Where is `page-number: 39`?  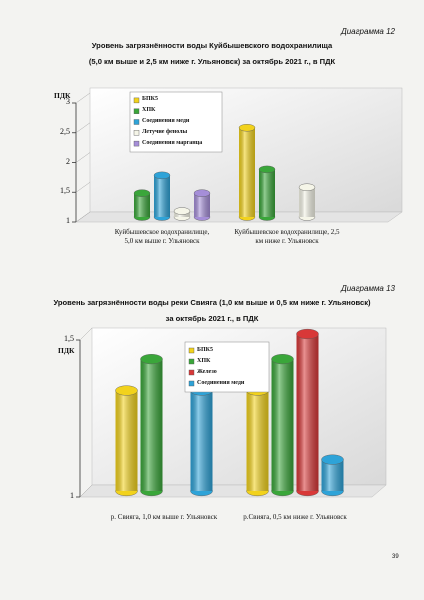 page-number: 39 is located at coordinates (395, 557).